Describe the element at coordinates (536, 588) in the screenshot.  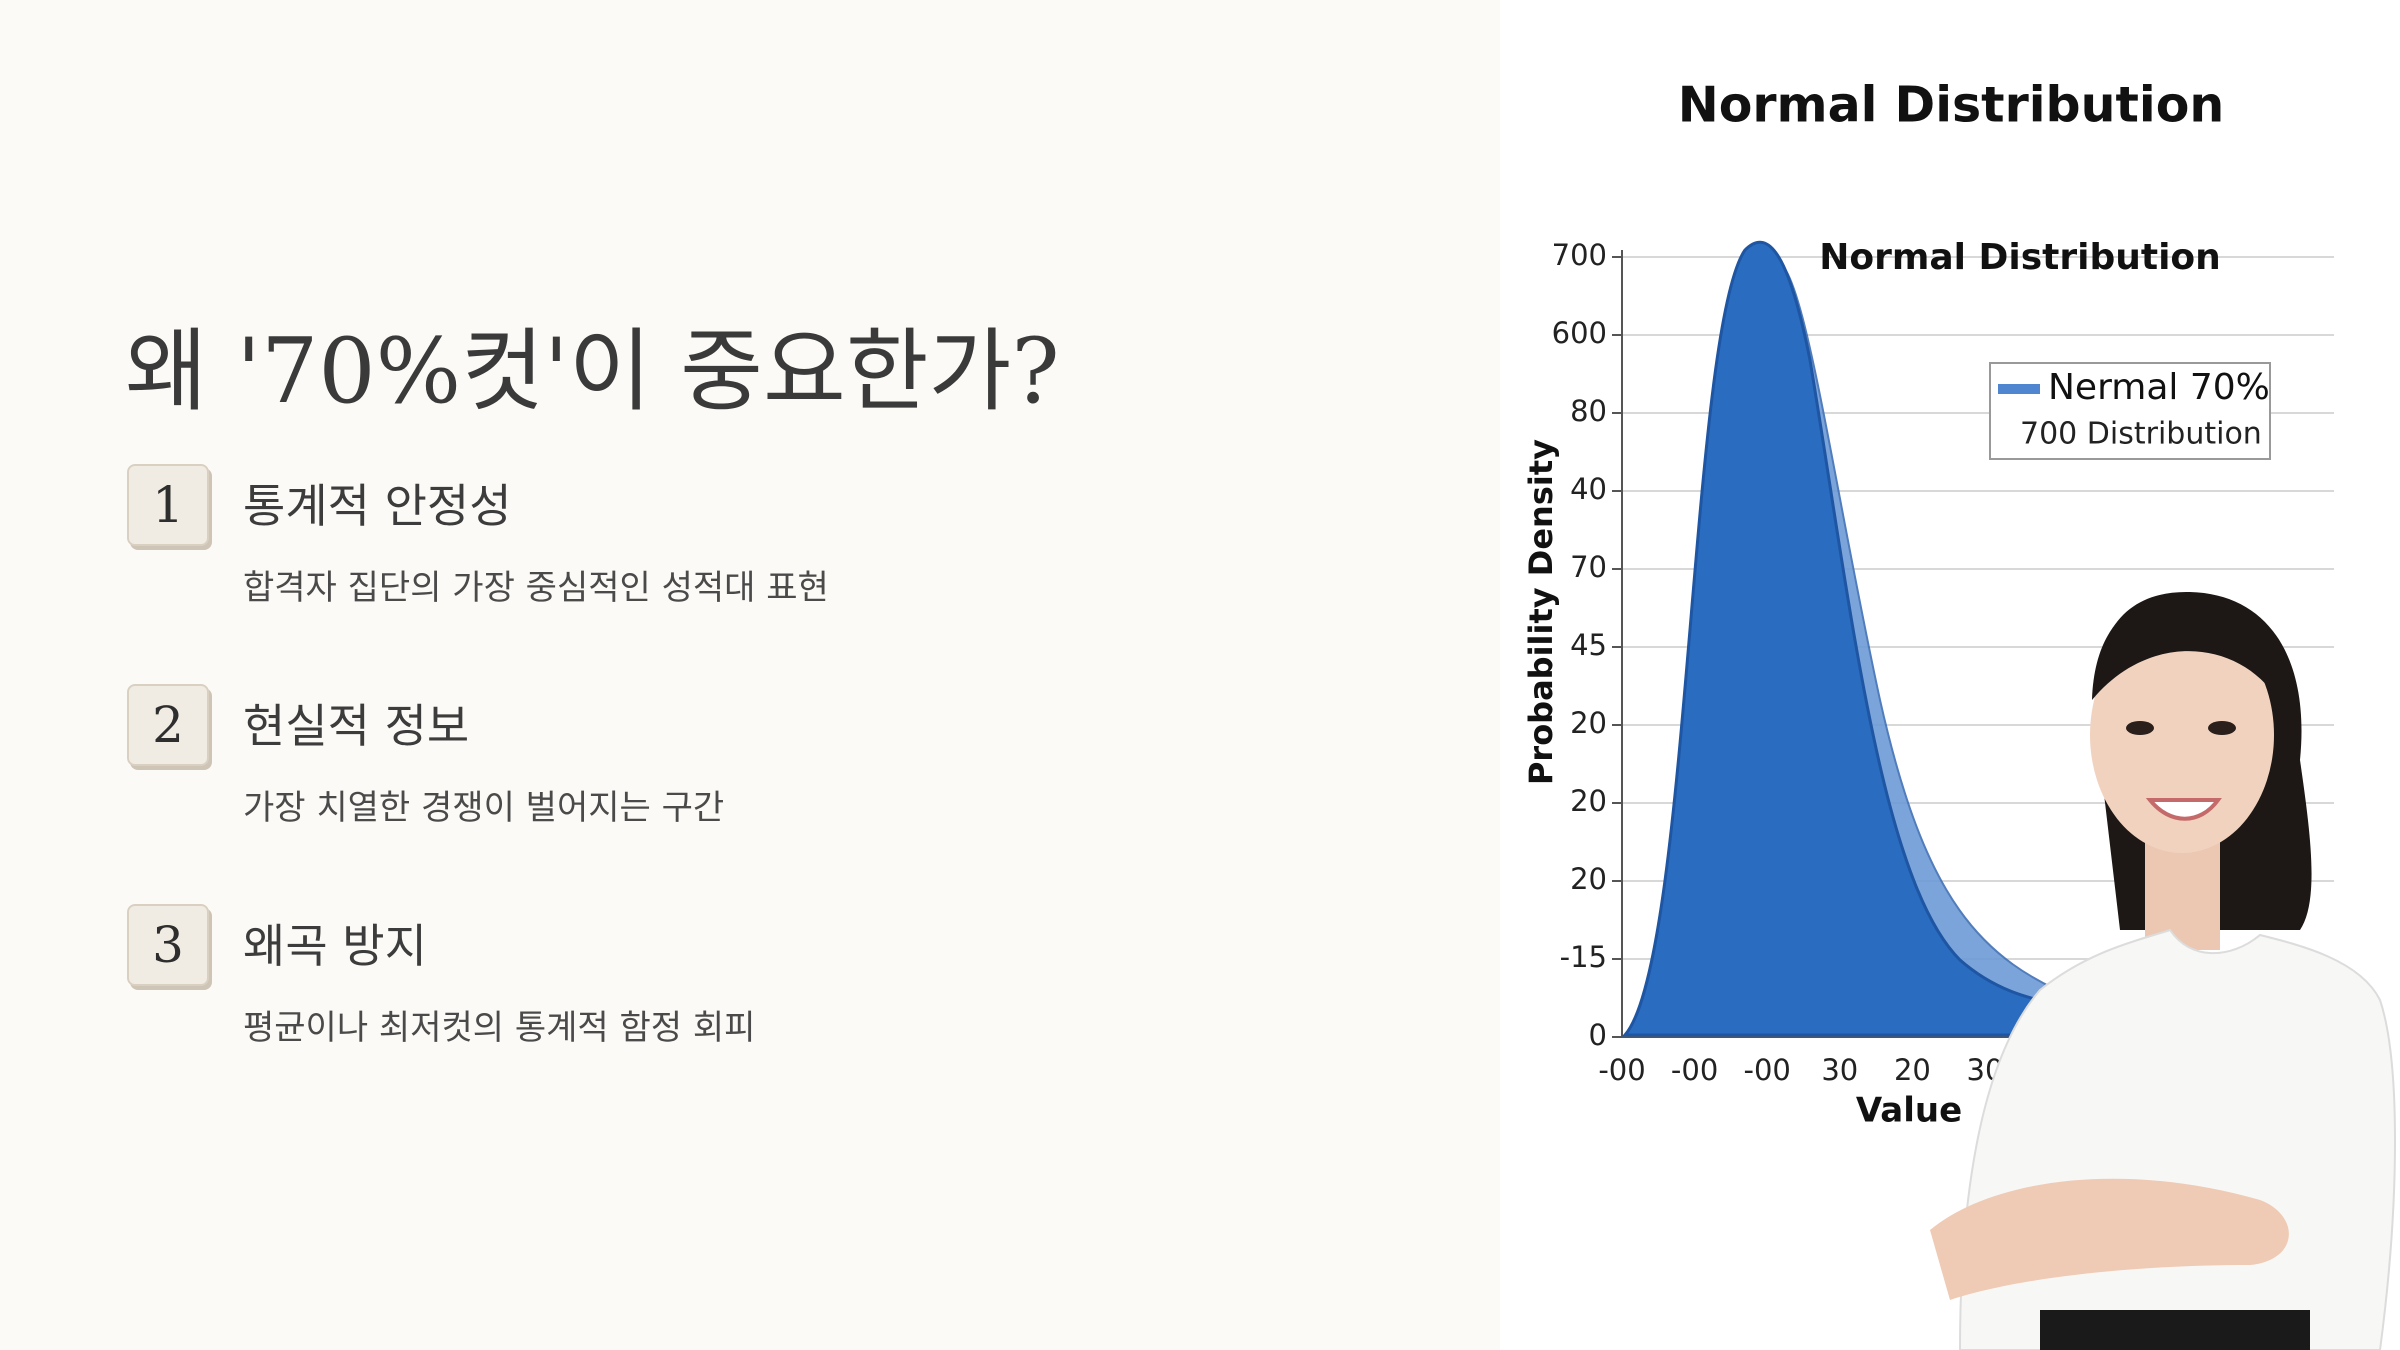
I see `item-description: 합격자 집단의 가장 중심적인 성적대 표현` at that location.